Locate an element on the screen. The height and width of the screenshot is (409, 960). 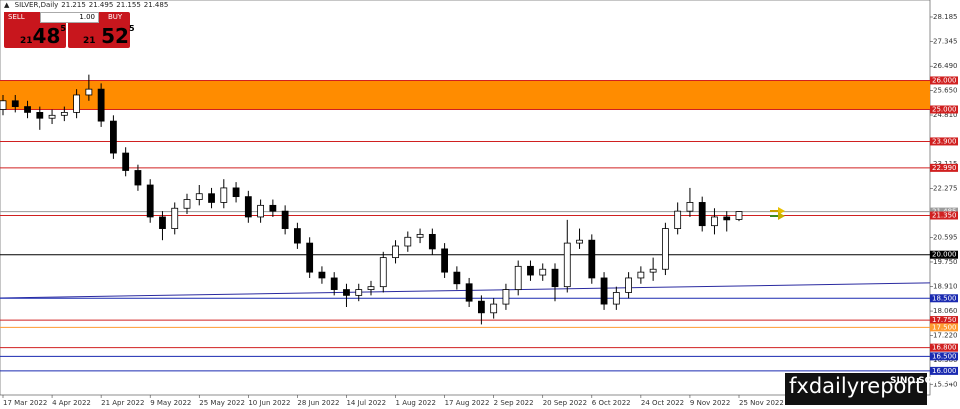
sell-button: SELL is located at coordinates (16, 17).